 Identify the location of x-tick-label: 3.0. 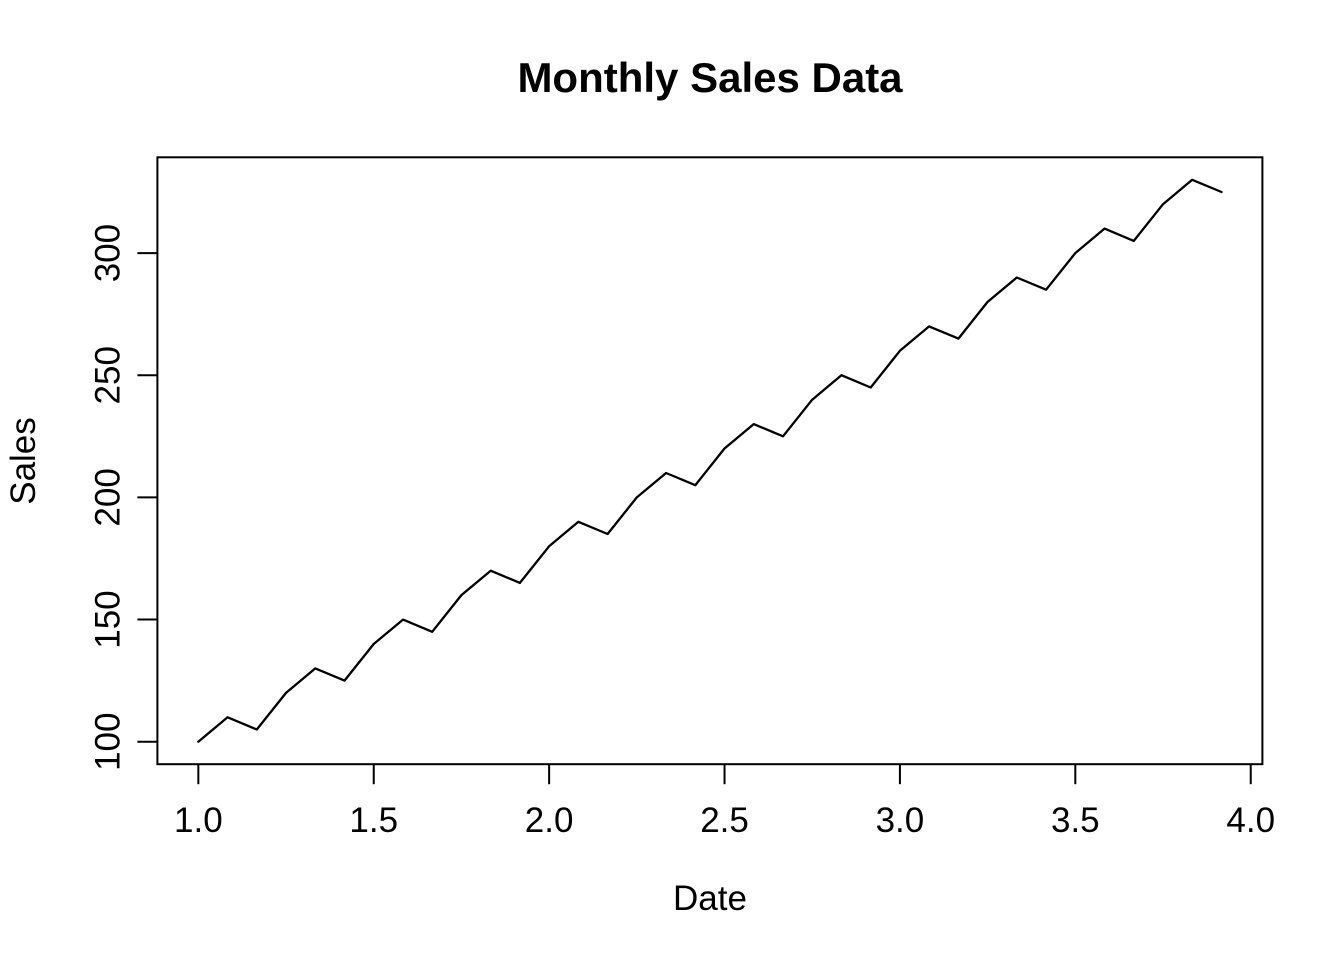
(900, 820).